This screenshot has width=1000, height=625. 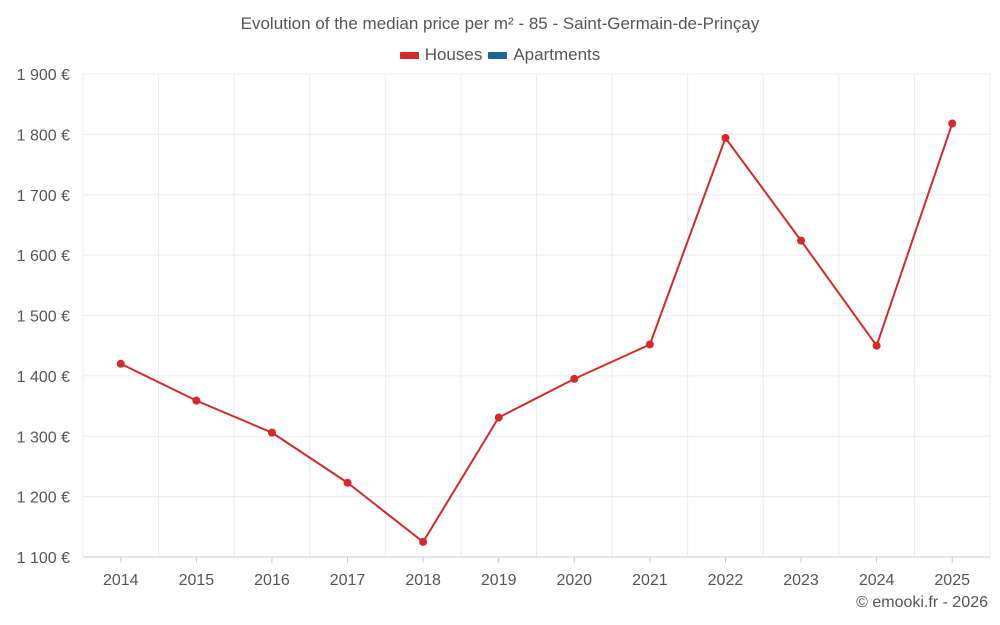 I want to click on credit-text: © emooki.fr - 2026, so click(x=922, y=602).